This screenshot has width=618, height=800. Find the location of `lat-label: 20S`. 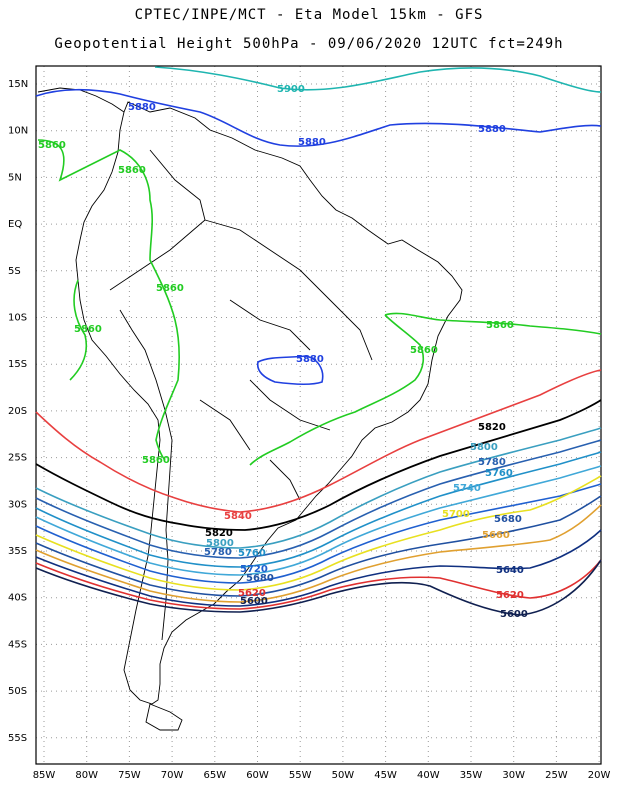

lat-label: 20S is located at coordinates (17, 411).